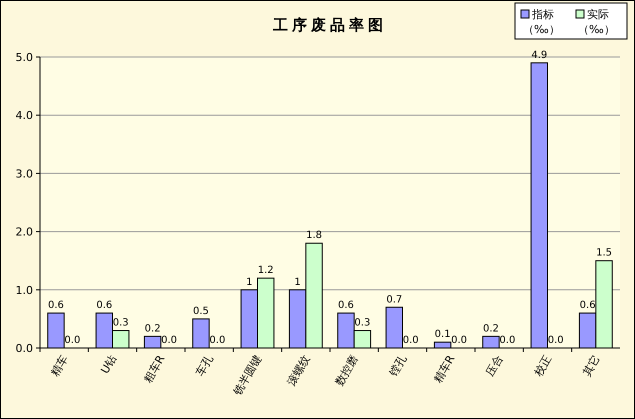  Describe the element at coordinates (604, 253) in the screenshot. I see `data-label: 1.5` at that location.